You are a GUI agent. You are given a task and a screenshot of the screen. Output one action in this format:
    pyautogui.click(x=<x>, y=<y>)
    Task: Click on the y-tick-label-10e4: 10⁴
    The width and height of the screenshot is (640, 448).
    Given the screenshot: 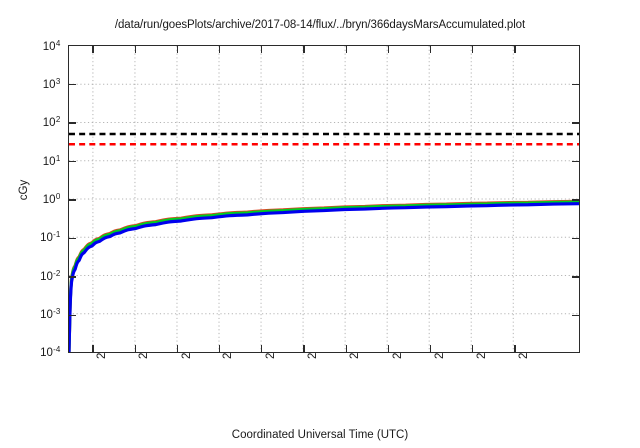 What is the action you would take?
    pyautogui.click(x=51, y=46)
    